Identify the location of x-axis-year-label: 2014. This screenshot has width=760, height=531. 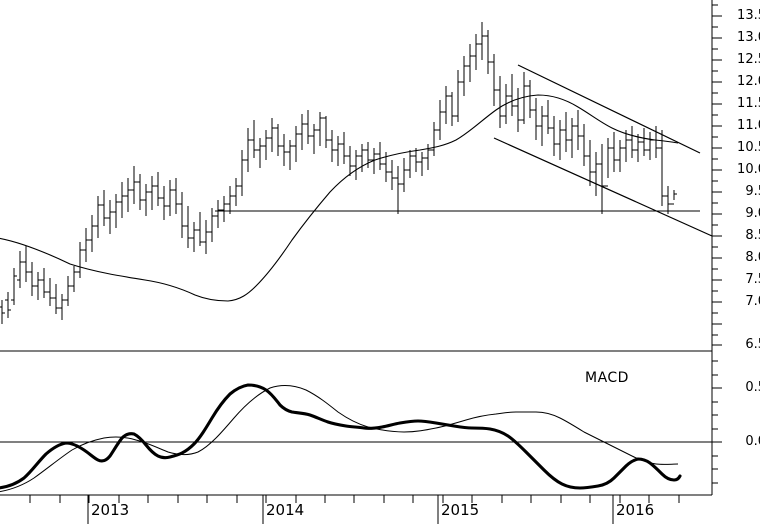
(285, 510).